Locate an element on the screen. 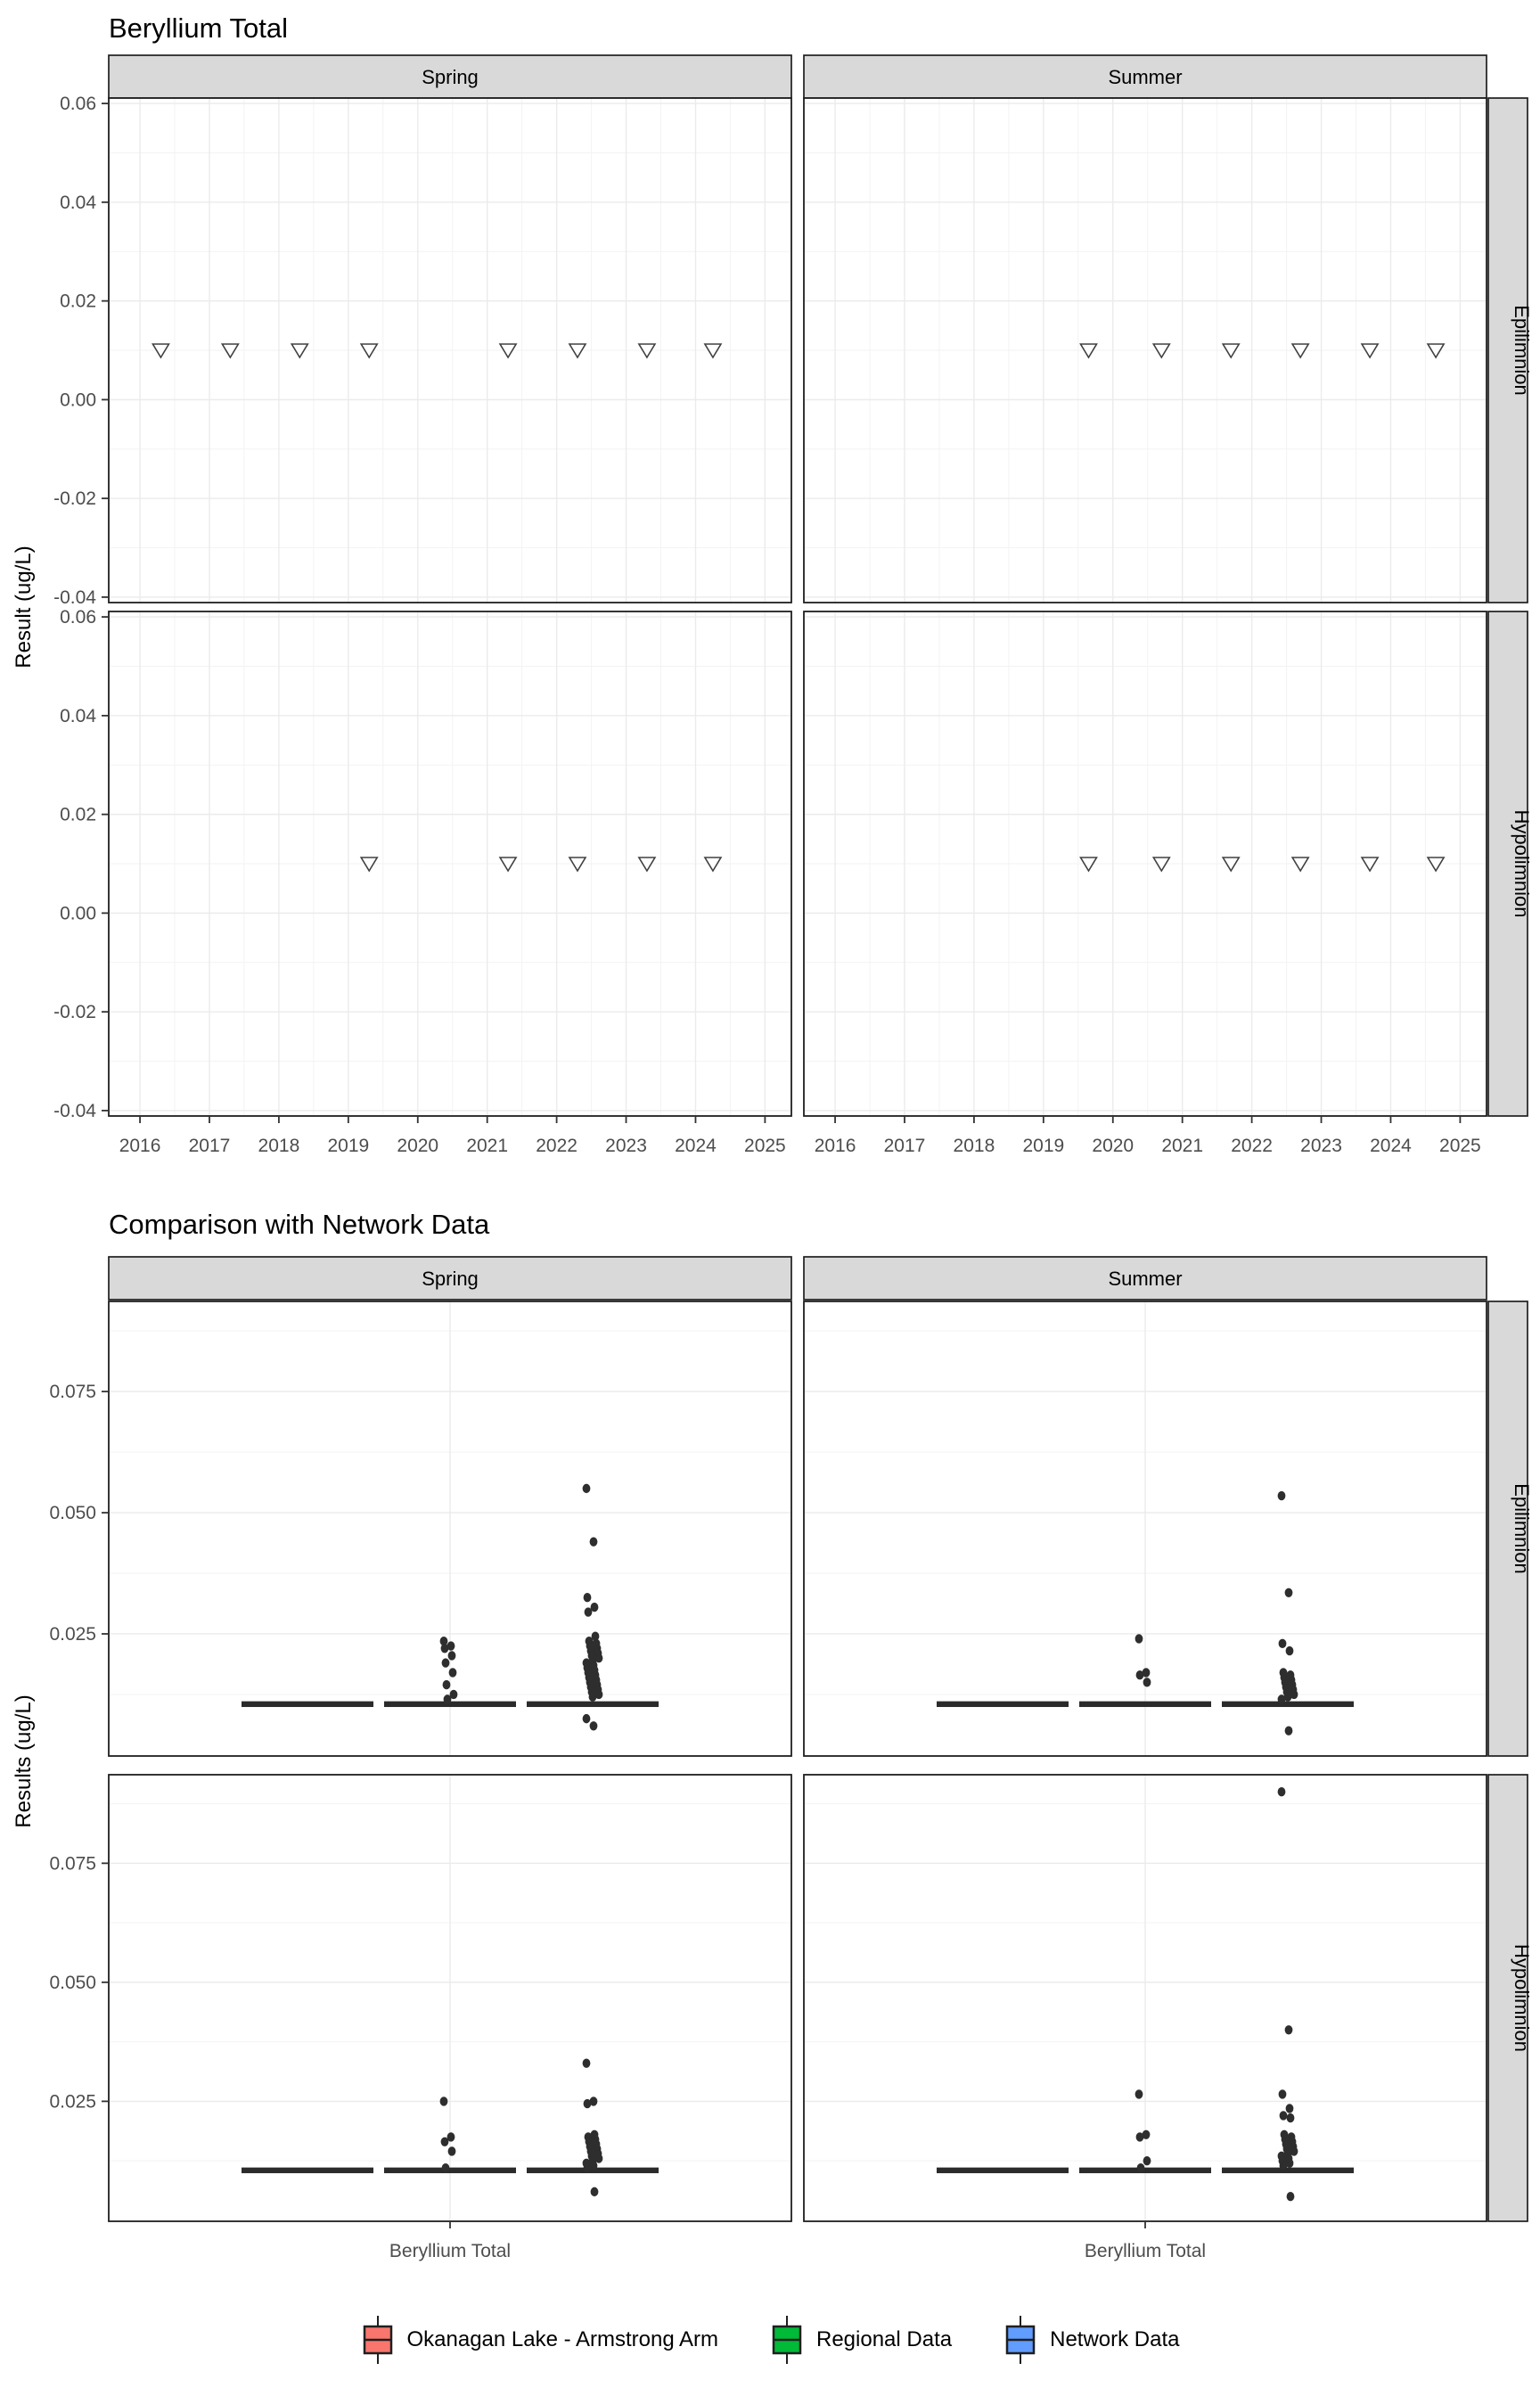 The height and width of the screenshot is (2396, 1540). legend-label: Okanagan Lake - Armstrong Arm is located at coordinates (562, 2339).